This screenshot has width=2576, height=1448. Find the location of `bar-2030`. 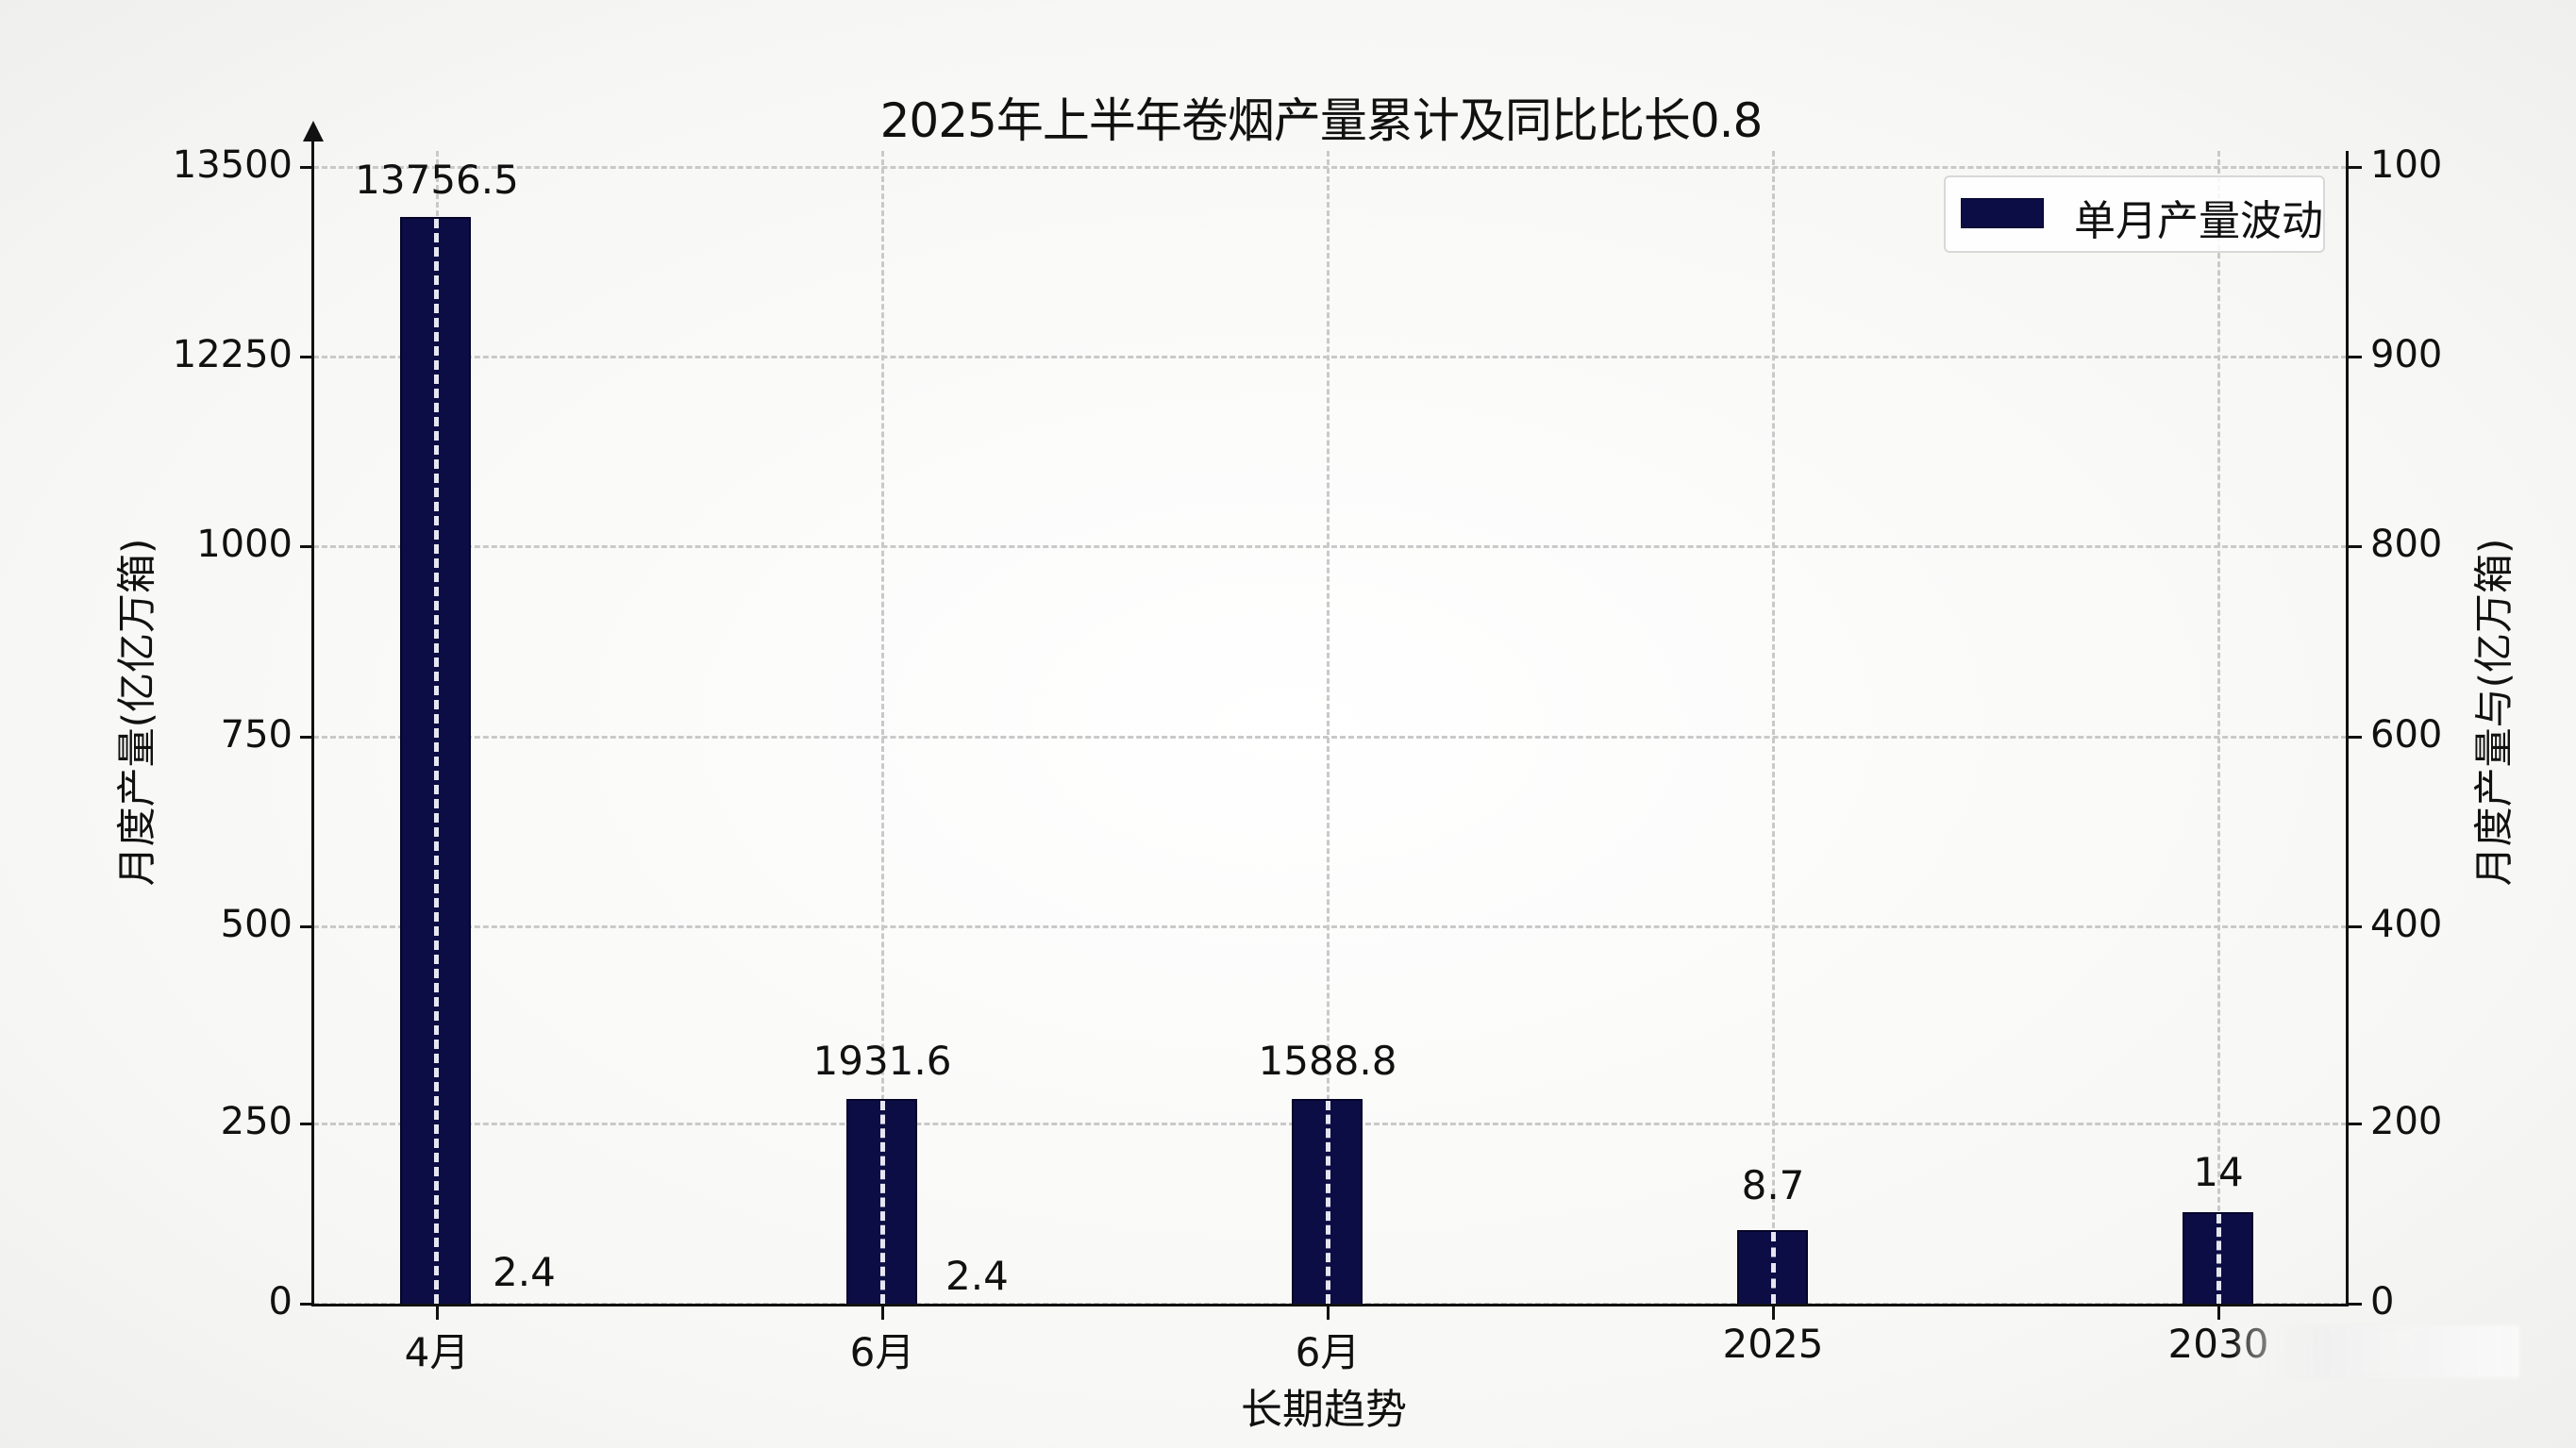

bar-2030 is located at coordinates (2218, 1259).